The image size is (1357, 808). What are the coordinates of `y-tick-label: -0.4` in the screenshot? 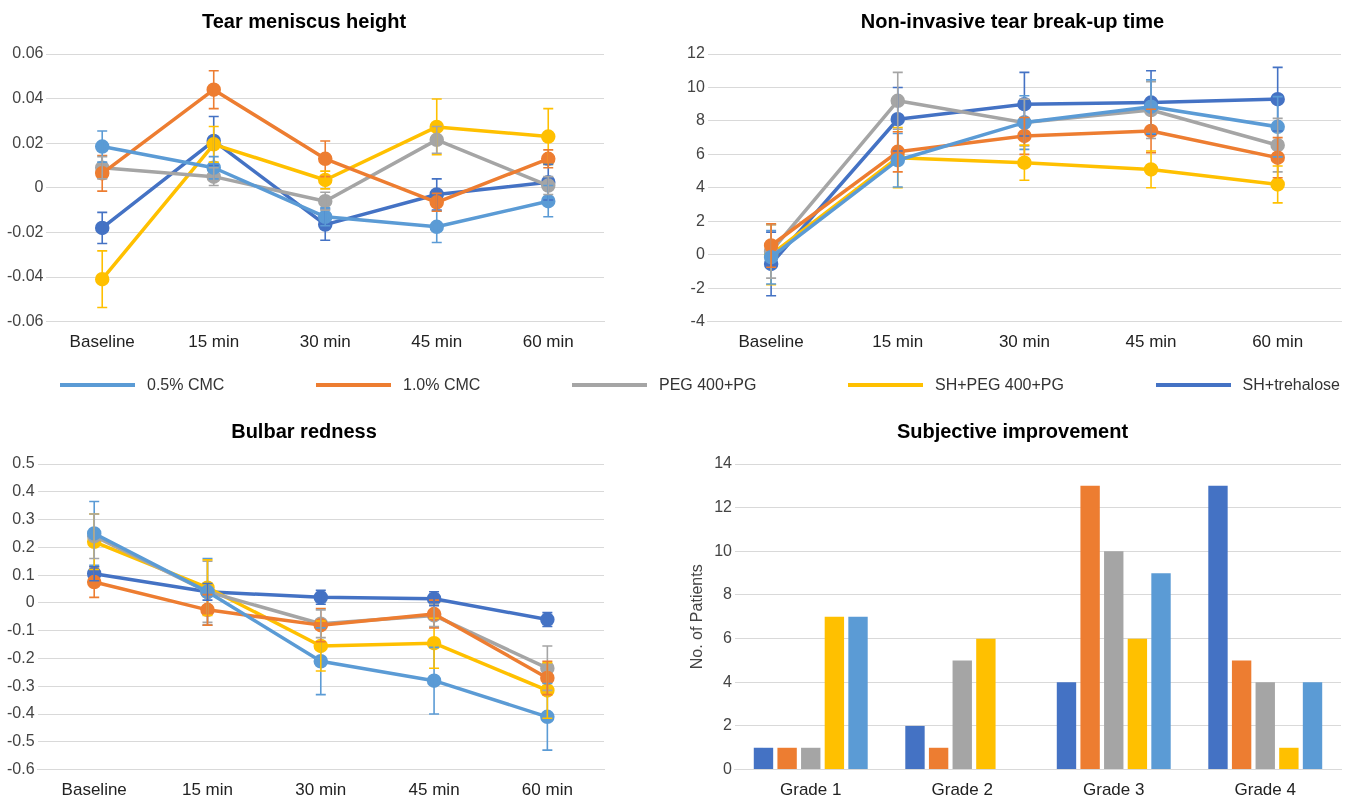 It's located at (20, 713).